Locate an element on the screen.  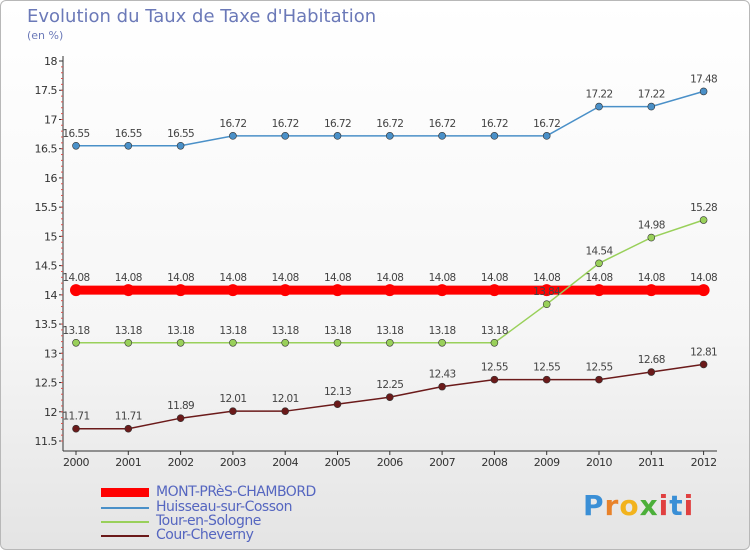
y-tick-label: 13 is located at coordinates (50, 353).